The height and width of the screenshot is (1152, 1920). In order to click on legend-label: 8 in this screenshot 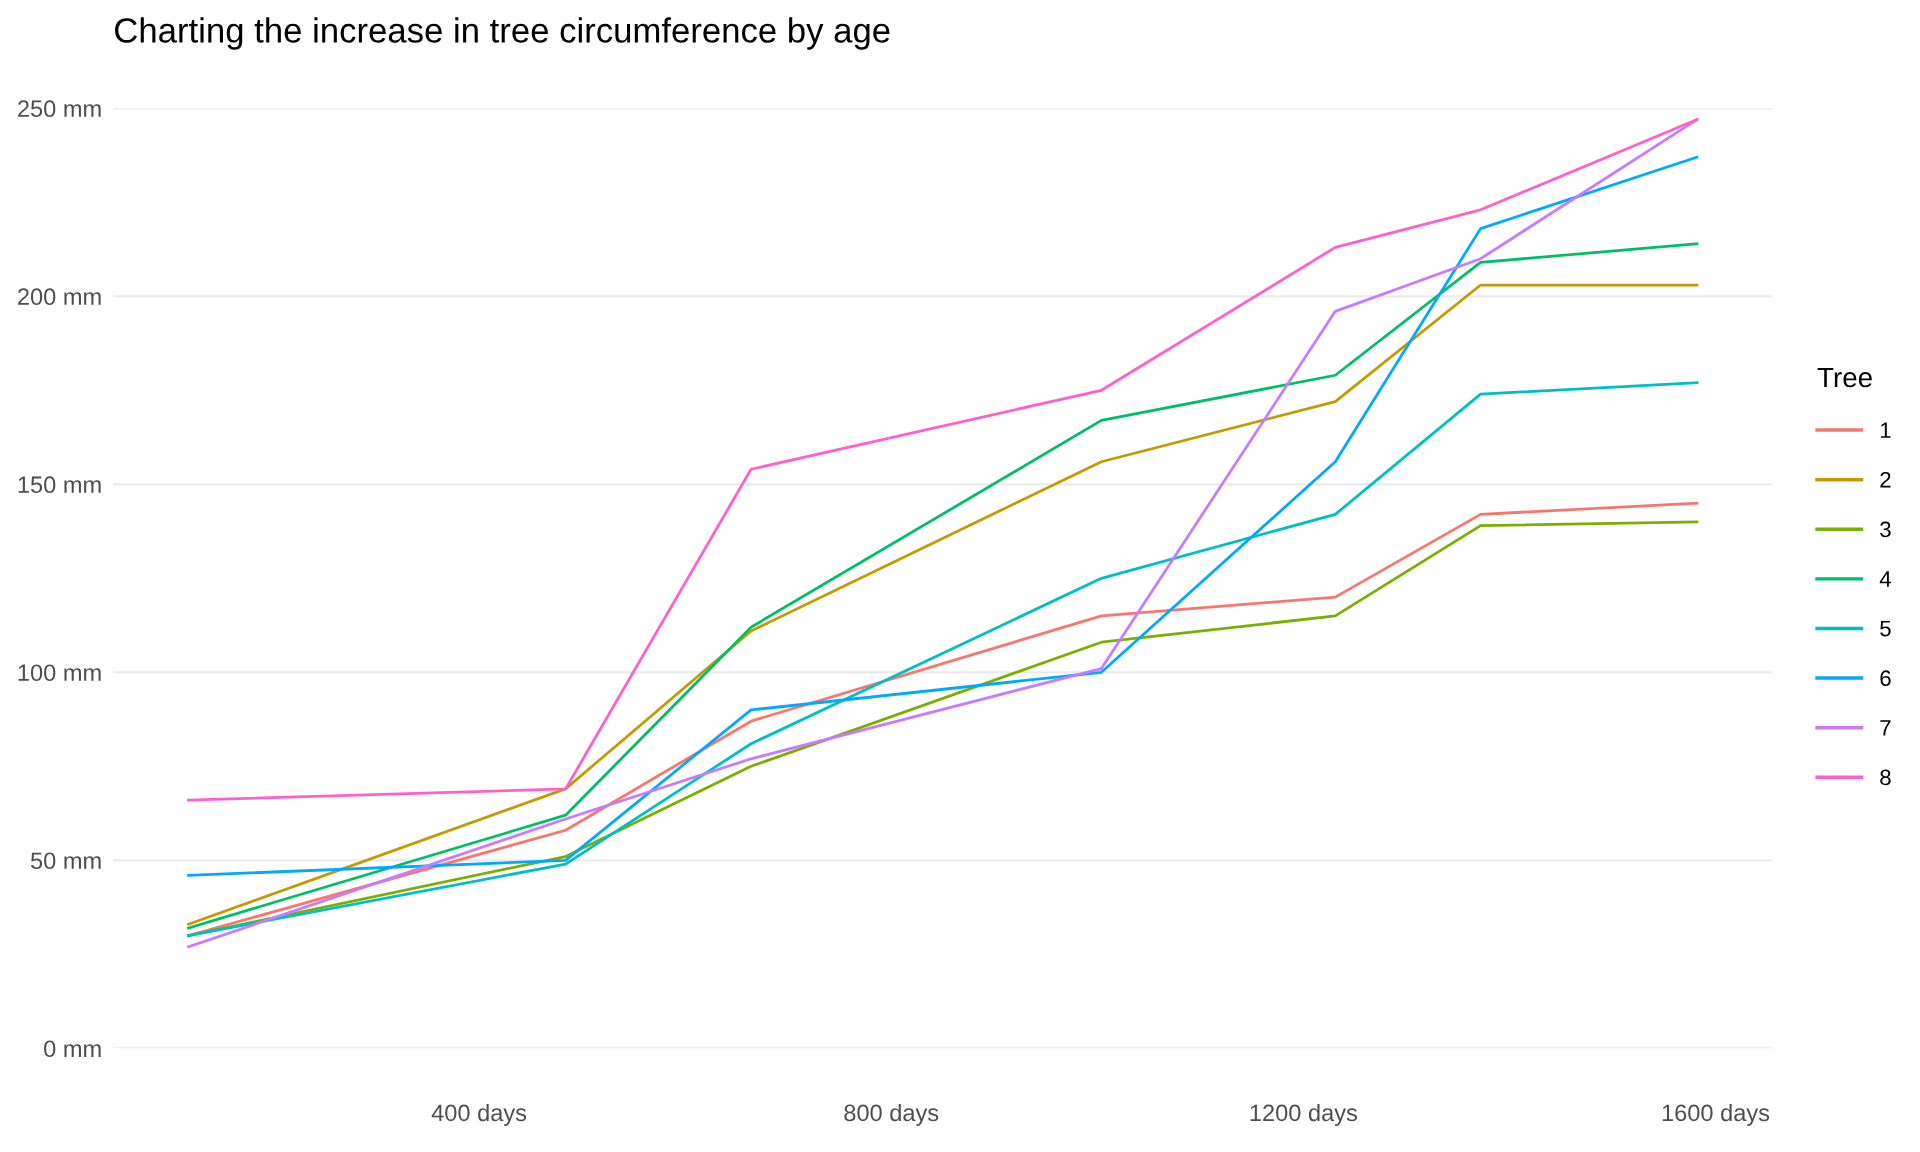, I will do `click(1885, 777)`.